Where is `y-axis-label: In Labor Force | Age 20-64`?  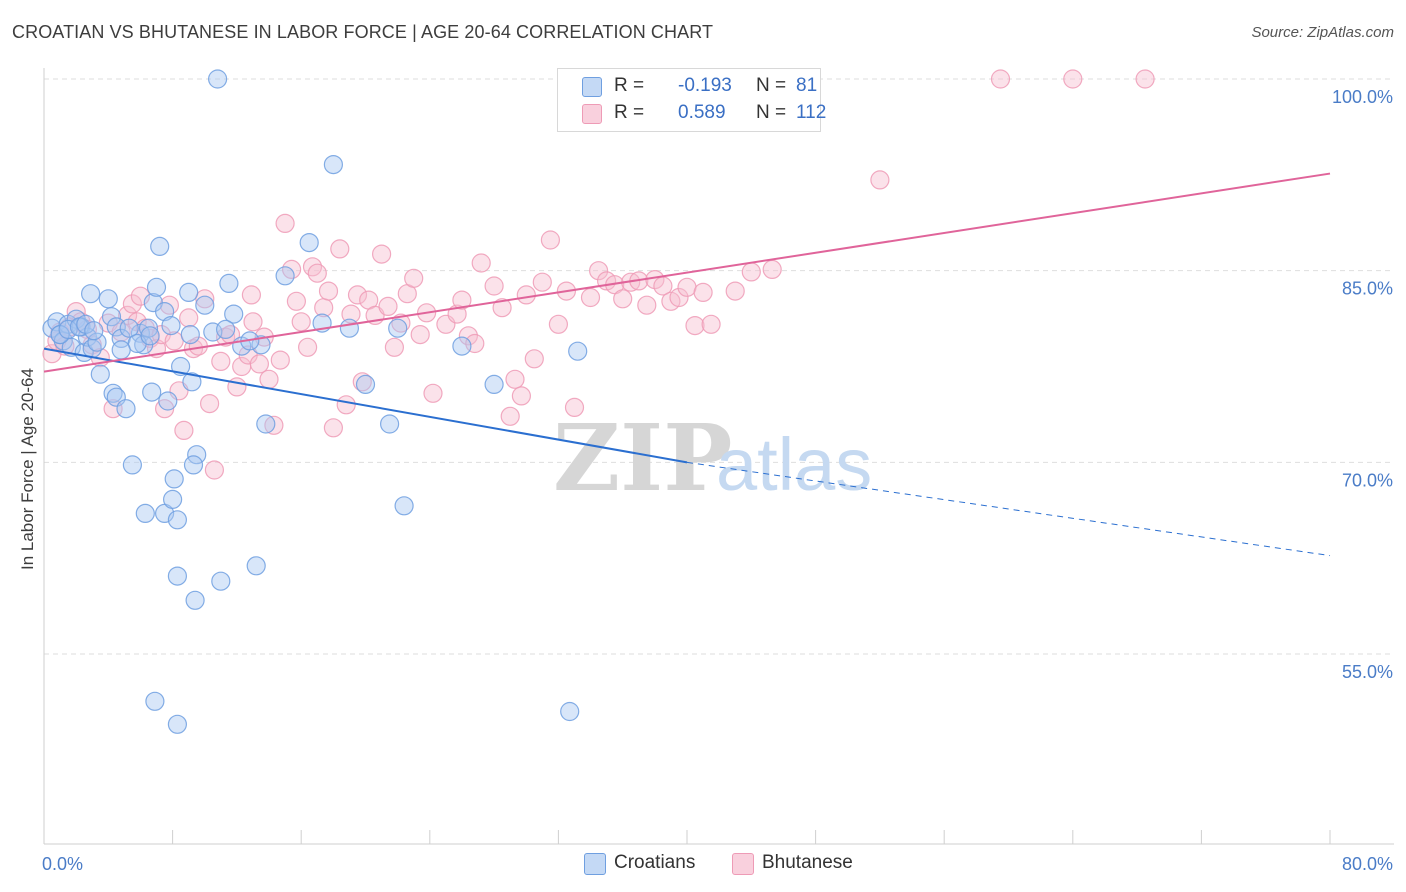 y-axis-label: In Labor Force | Age 20-64 is located at coordinates (27, 469).